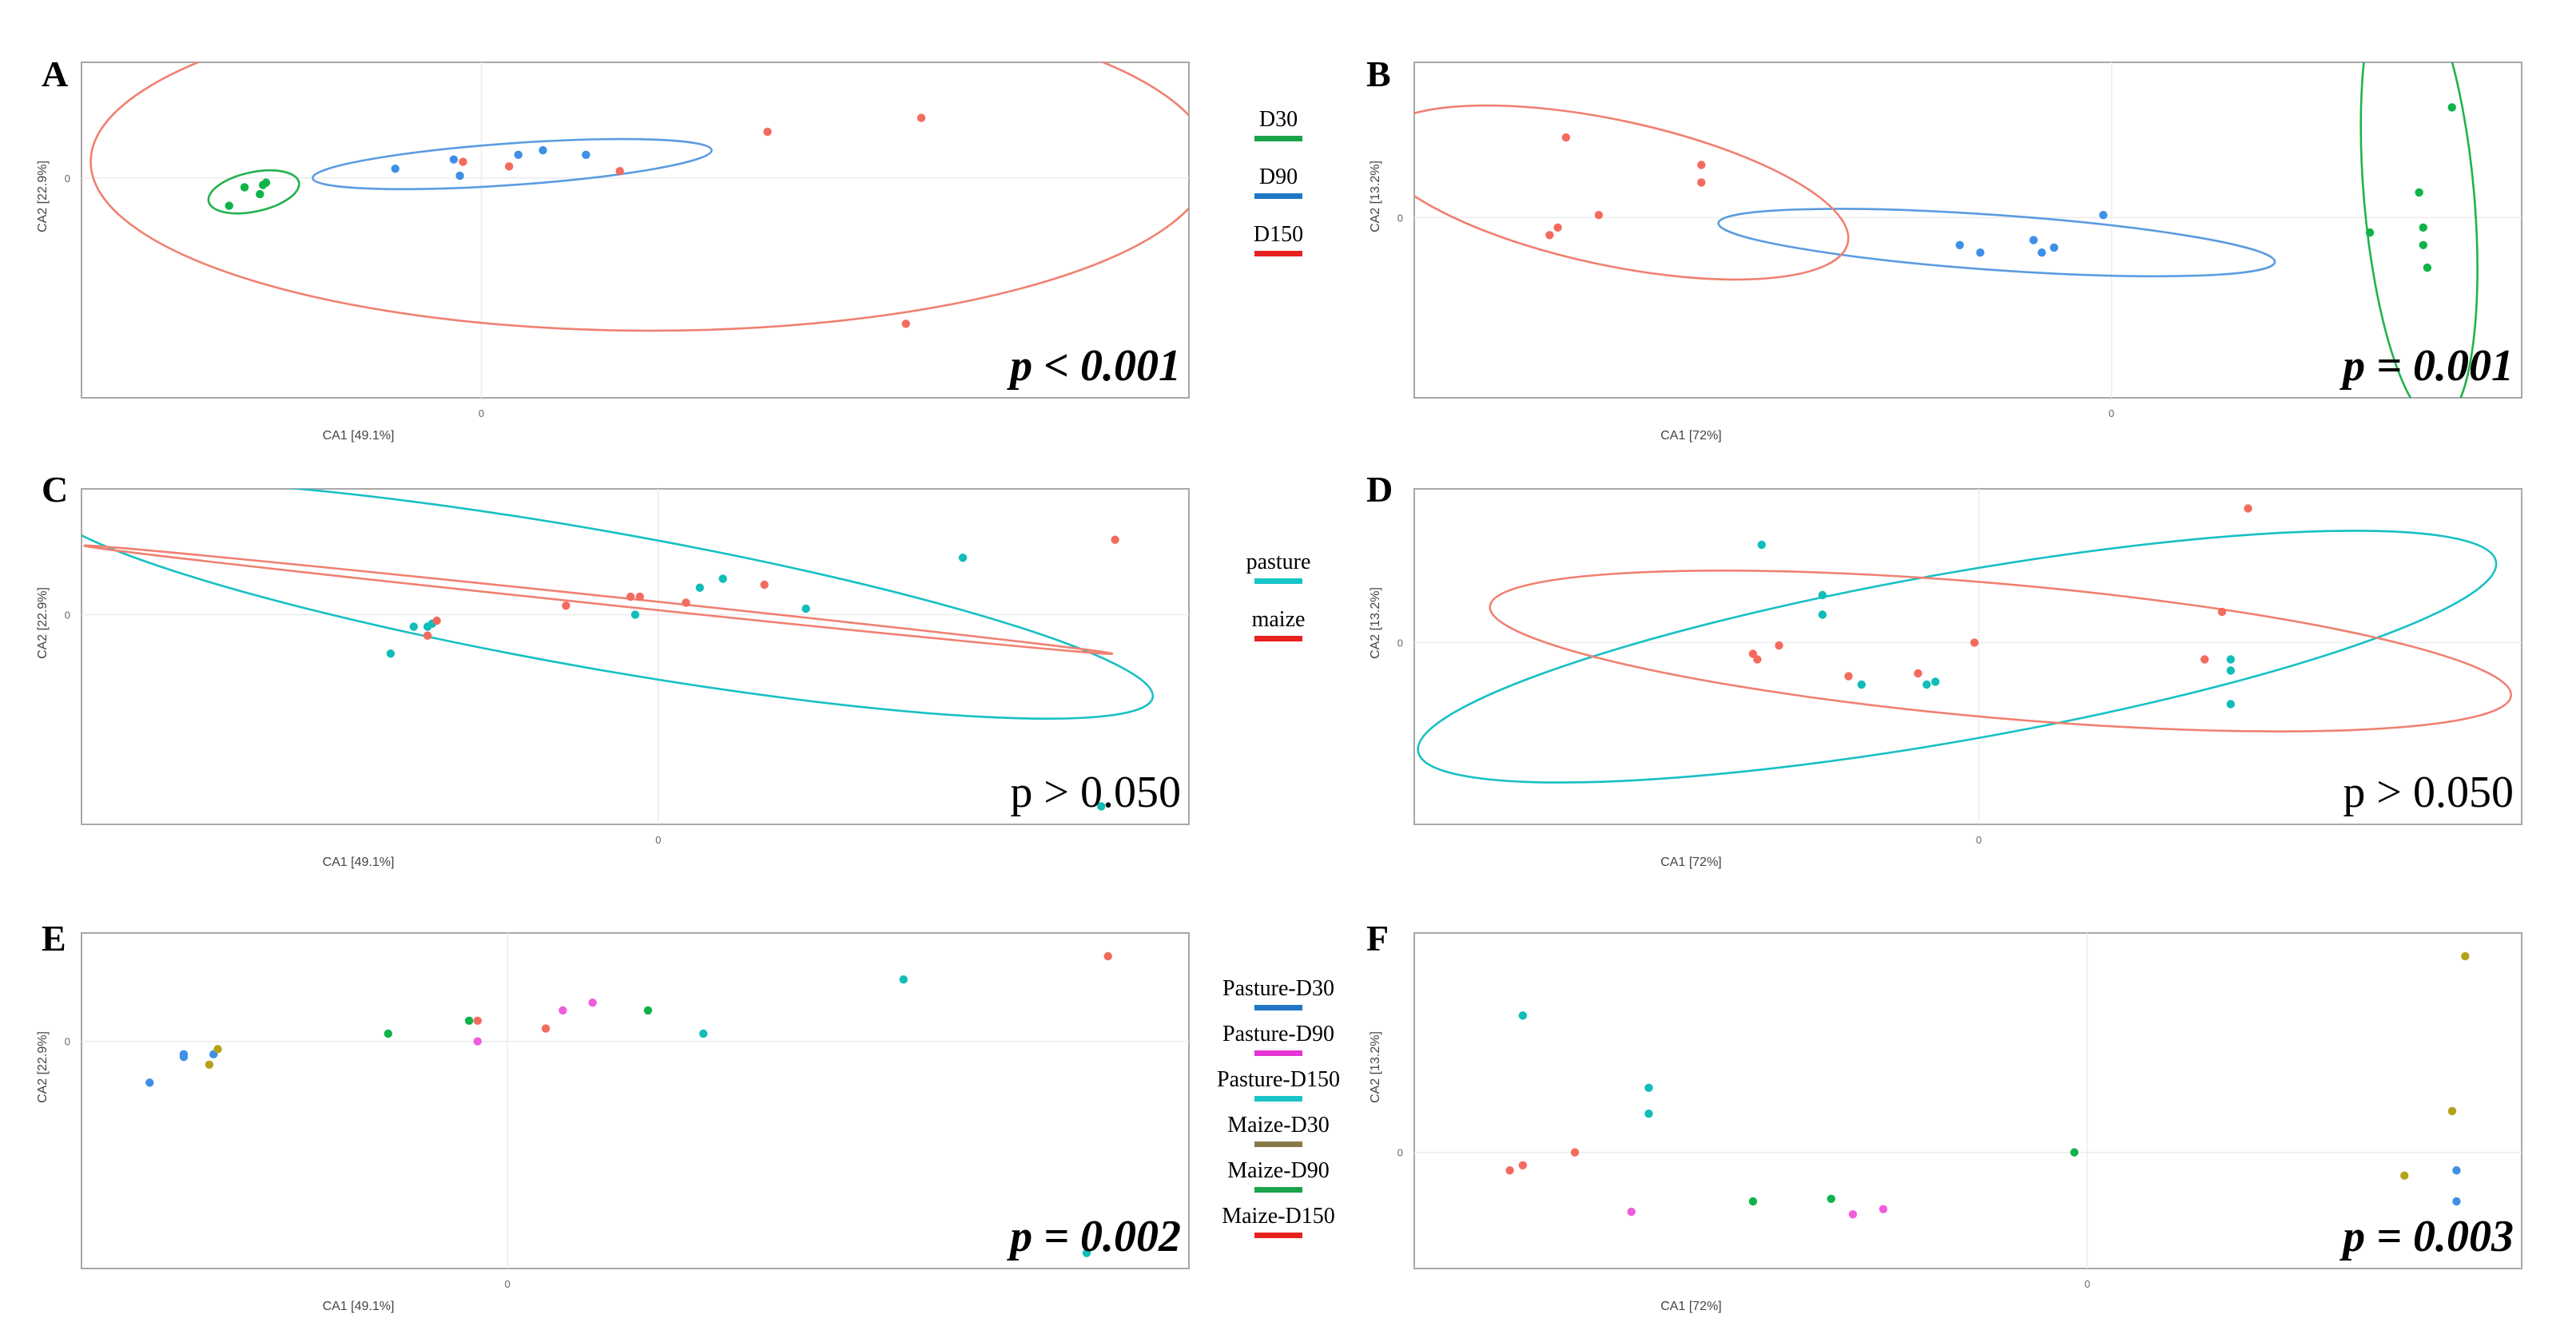 Image resolution: width=2576 pixels, height=1334 pixels. I want to click on confidence-ellipse-d150, so click(639, 197).